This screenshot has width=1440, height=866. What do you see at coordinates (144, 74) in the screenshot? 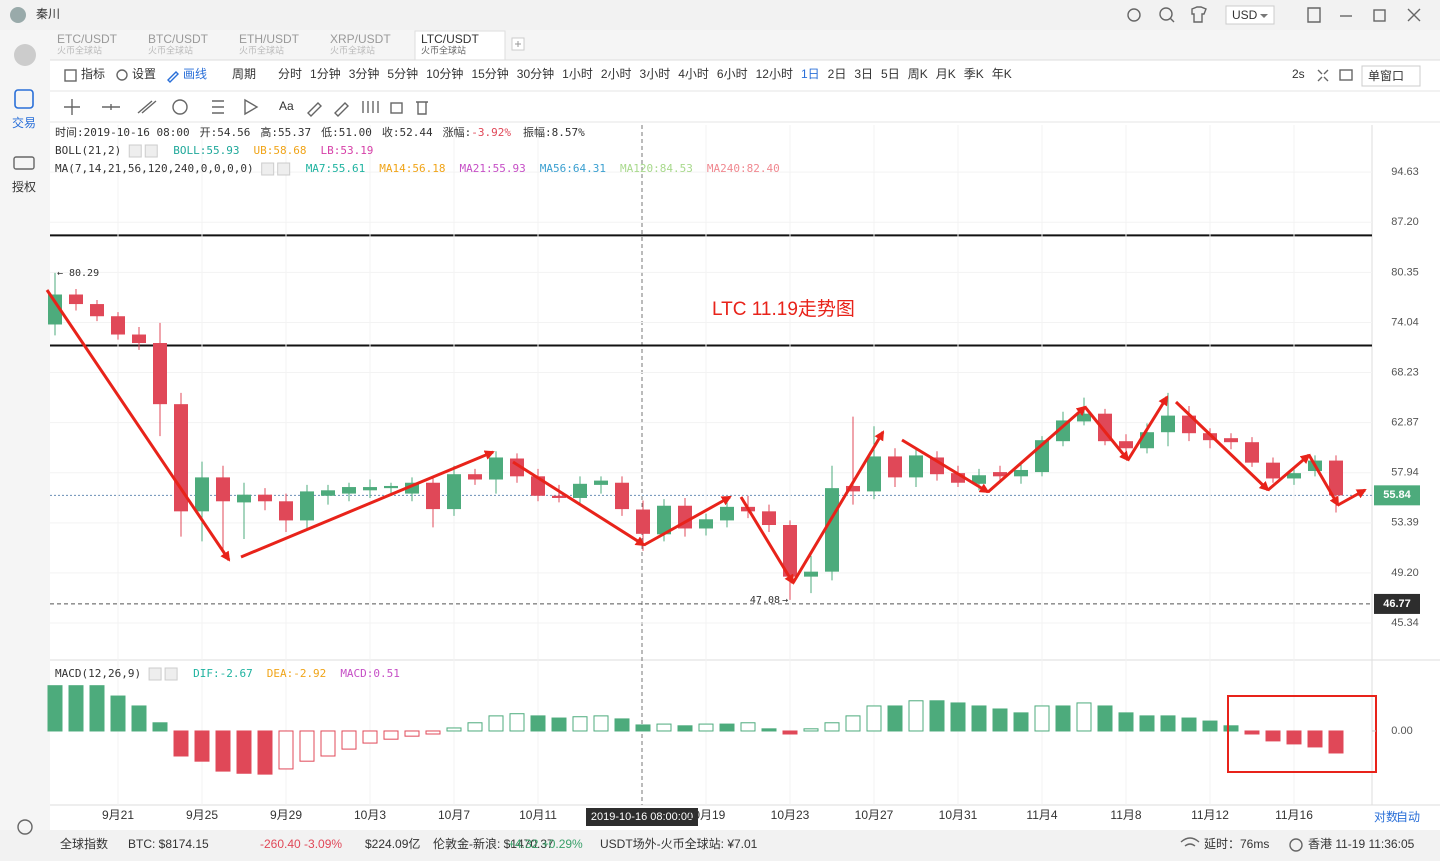
I see `settings-button: 设置` at bounding box center [144, 74].